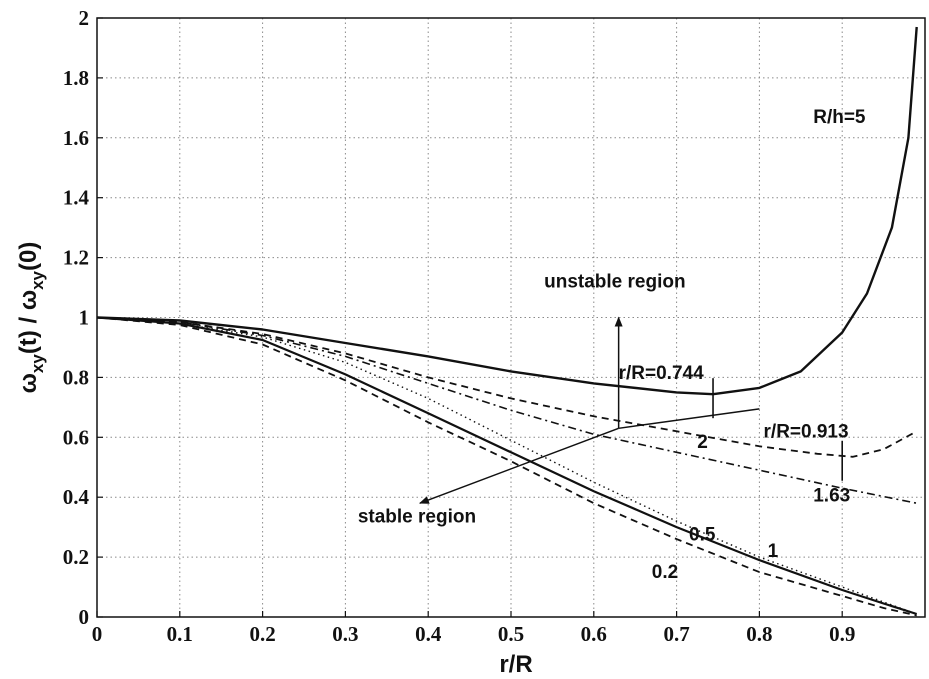 This screenshot has width=929, height=679. What do you see at coordinates (417, 517) in the screenshot?
I see `annotation-label: stable region` at bounding box center [417, 517].